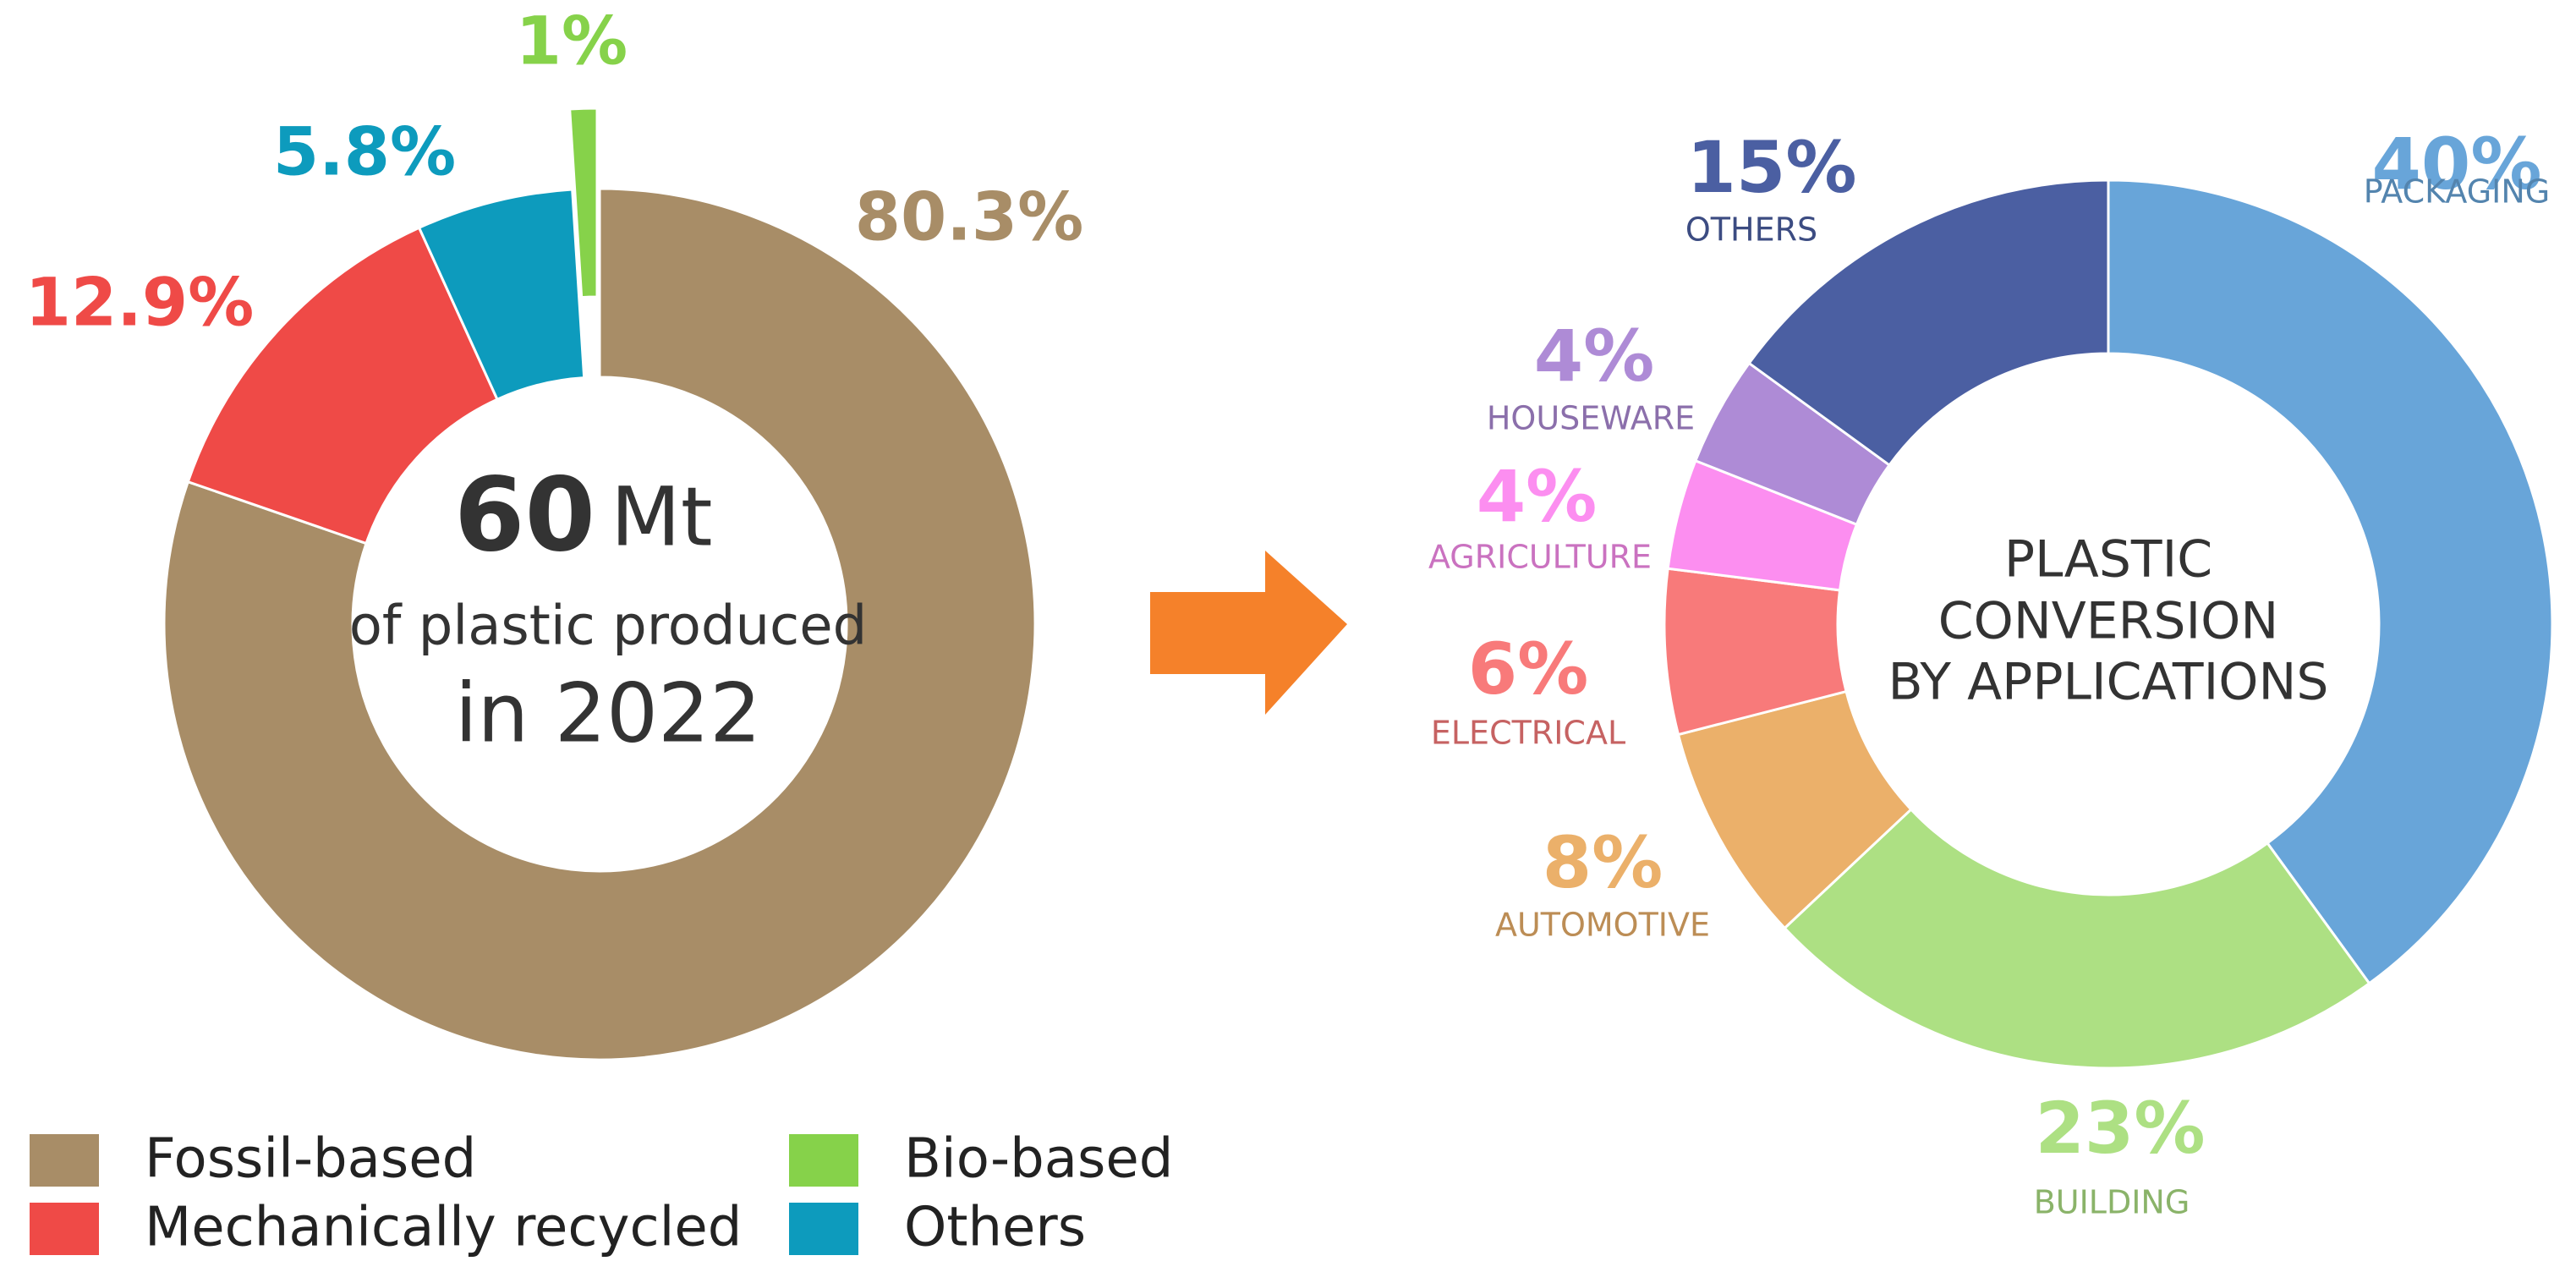 This screenshot has height=1283, width=2576. I want to click on category-label: BUILDING, so click(2112, 1202).